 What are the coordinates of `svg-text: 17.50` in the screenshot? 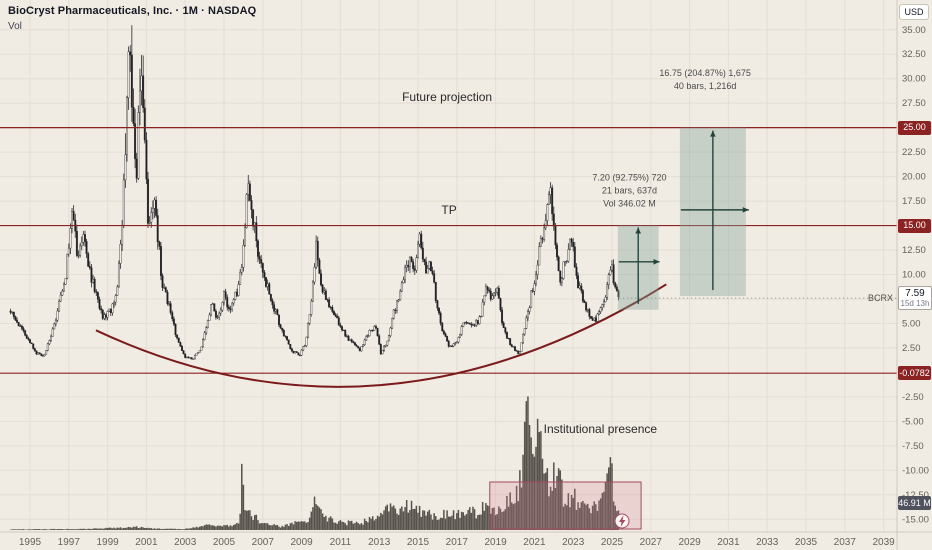 It's located at (914, 201).